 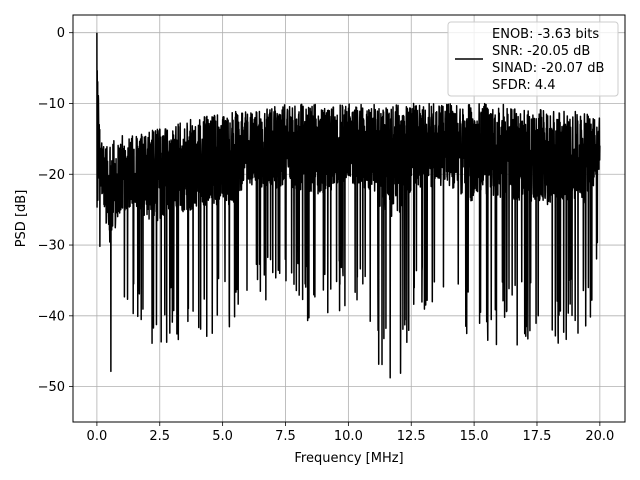 I want to click on y-axis-label: PSD [dB], so click(x=21, y=219).